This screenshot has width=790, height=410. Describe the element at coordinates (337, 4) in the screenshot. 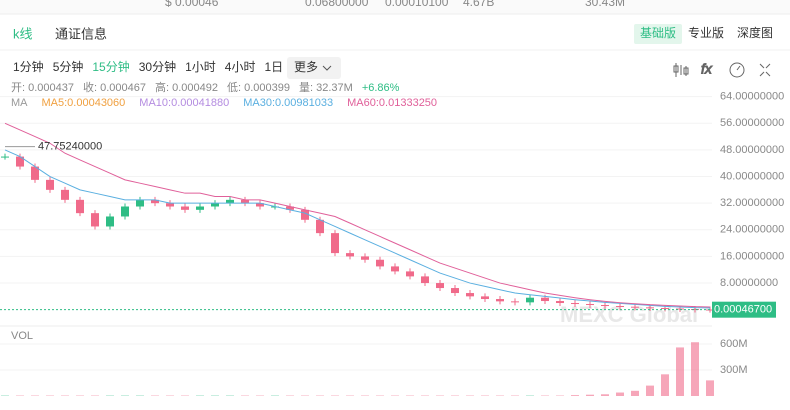

I see `market-stat: 0.06800000` at that location.